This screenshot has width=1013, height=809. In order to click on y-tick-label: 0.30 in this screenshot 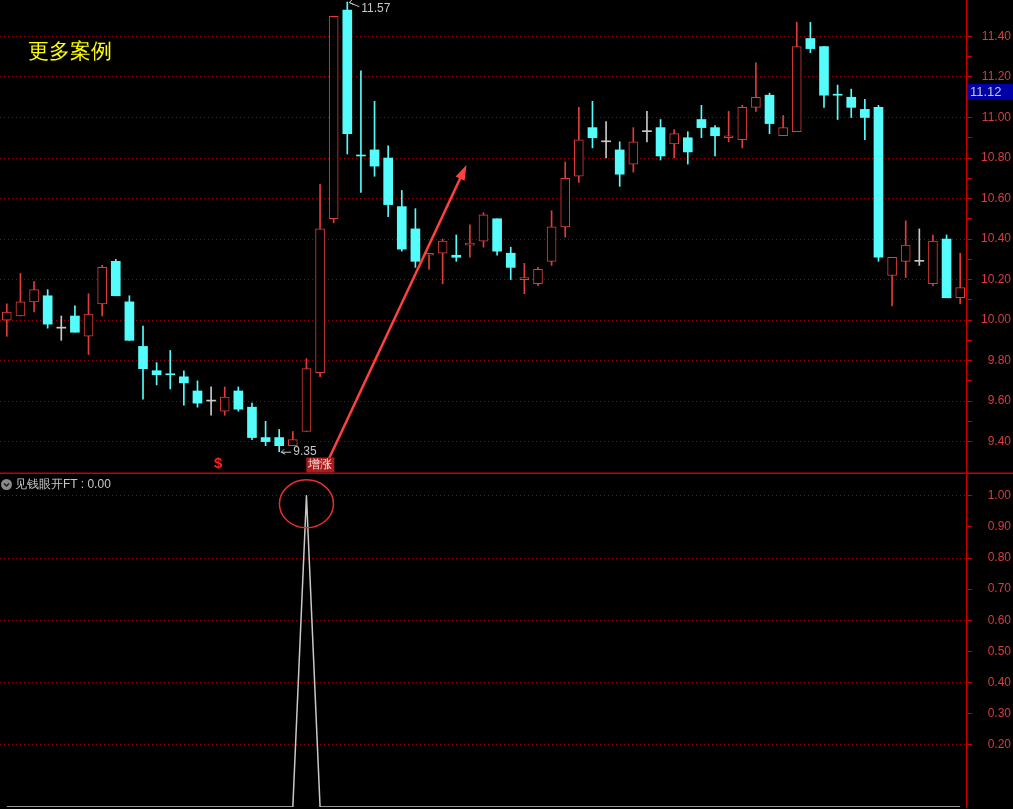, I will do `click(999, 712)`.